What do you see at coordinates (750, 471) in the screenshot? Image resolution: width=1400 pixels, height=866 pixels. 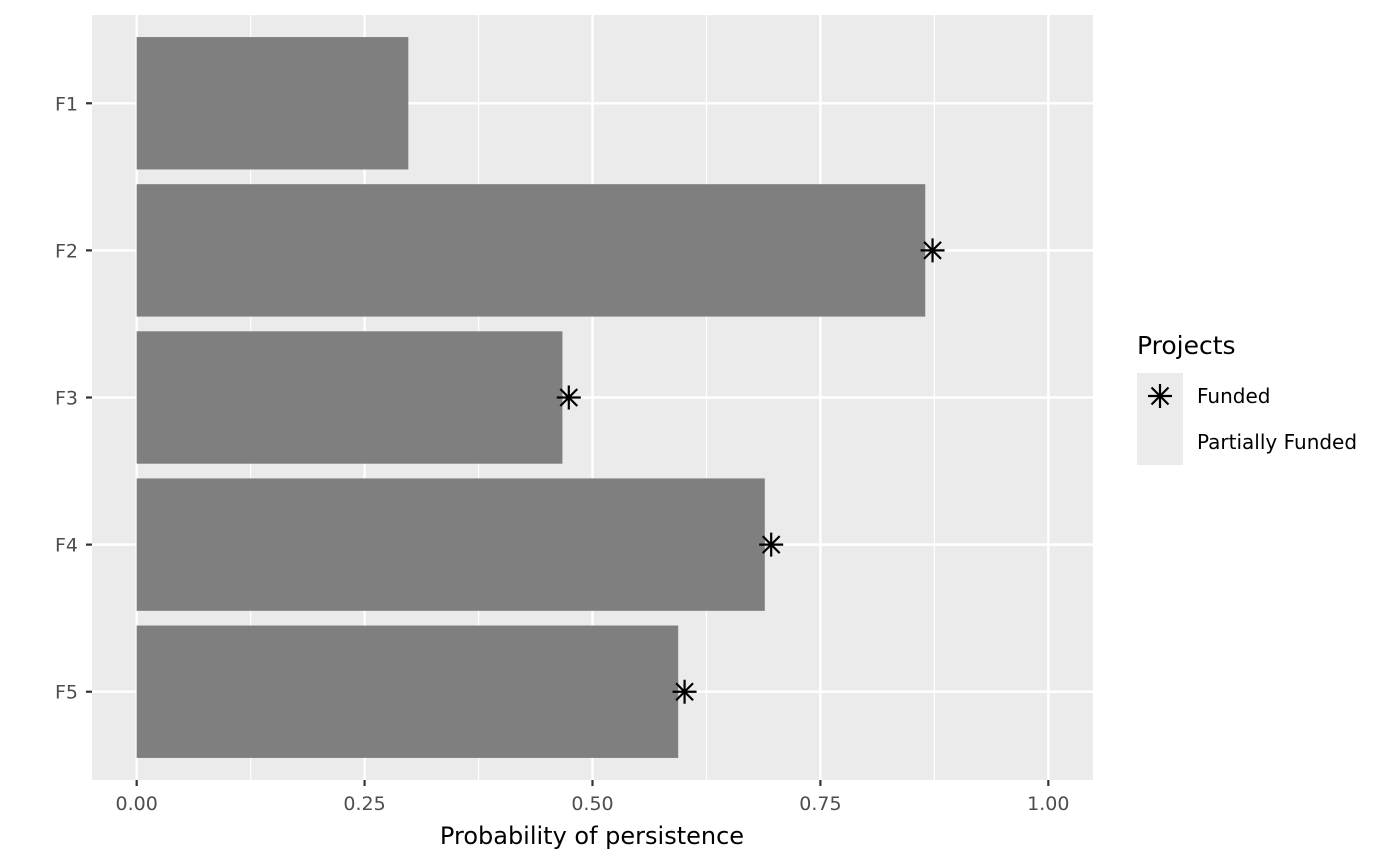 I see `funded-markers` at bounding box center [750, 471].